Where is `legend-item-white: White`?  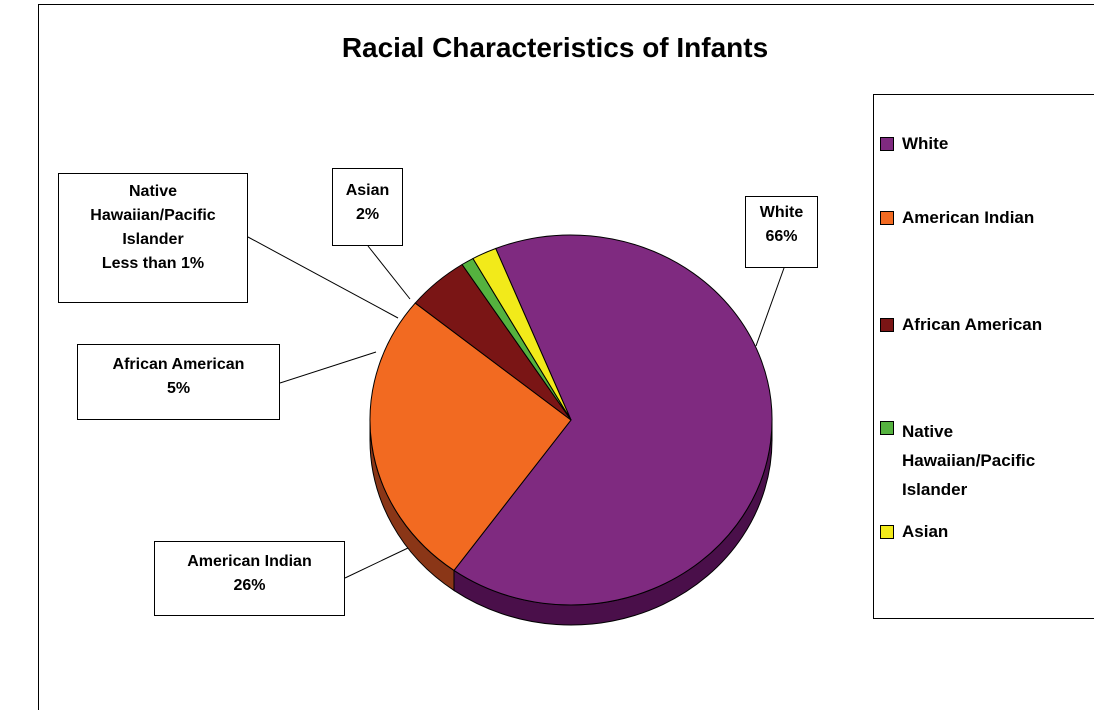 legend-item-white: White is located at coordinates (914, 143).